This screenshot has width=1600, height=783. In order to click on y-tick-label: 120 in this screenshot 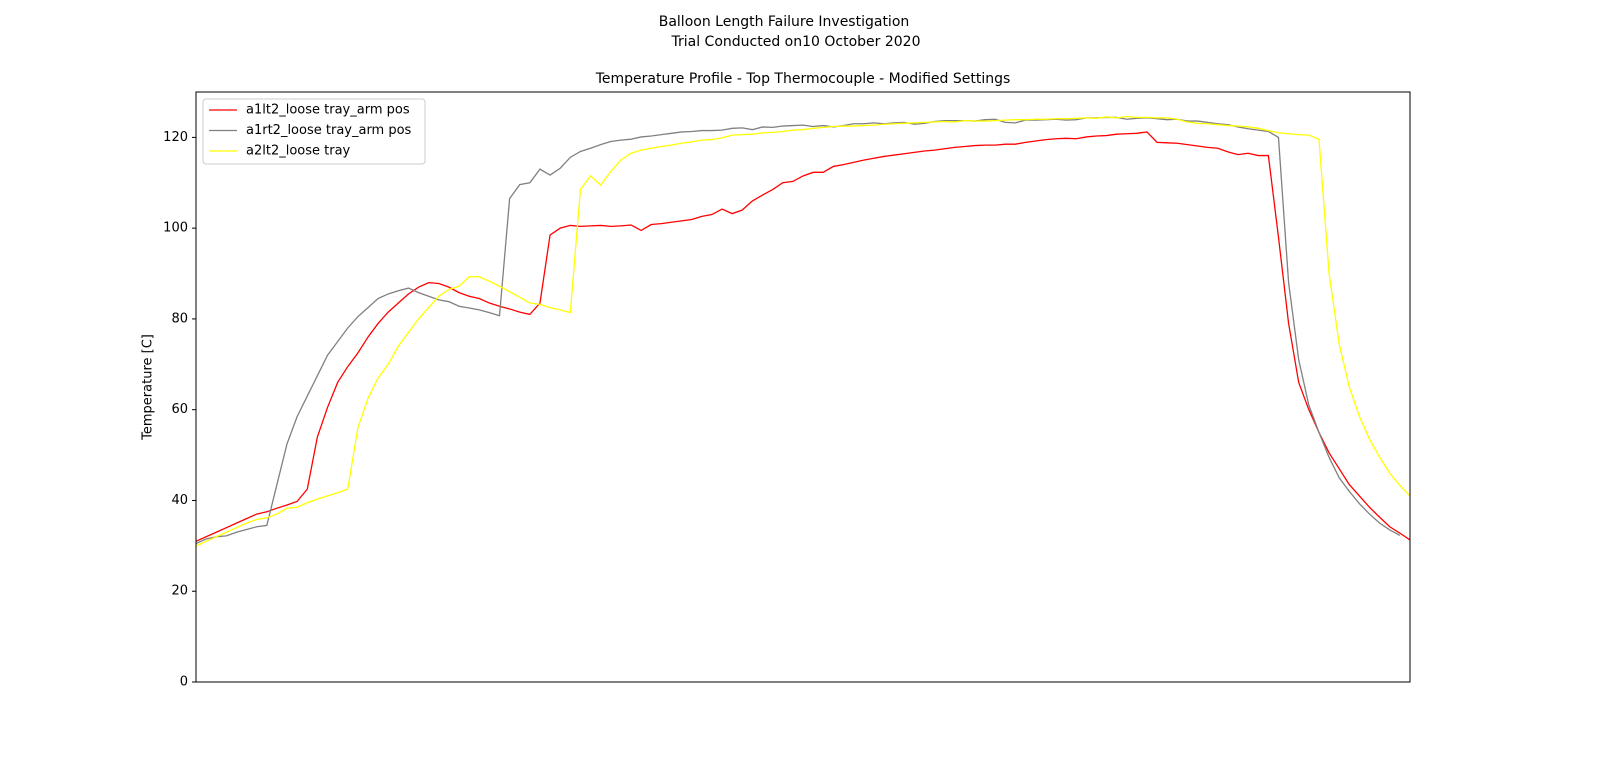, I will do `click(175, 137)`.